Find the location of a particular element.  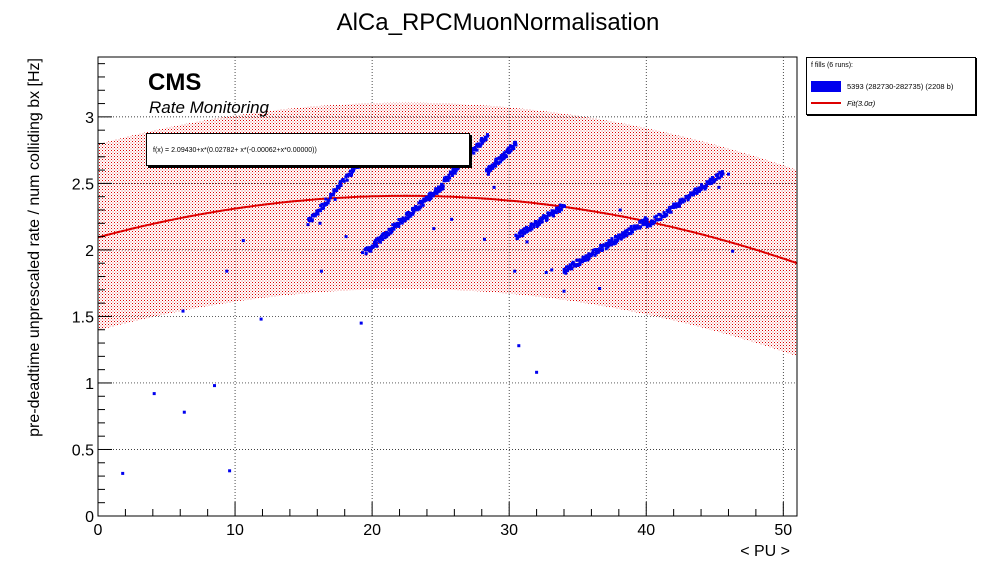

y-tick-label: 2 is located at coordinates (89, 251).